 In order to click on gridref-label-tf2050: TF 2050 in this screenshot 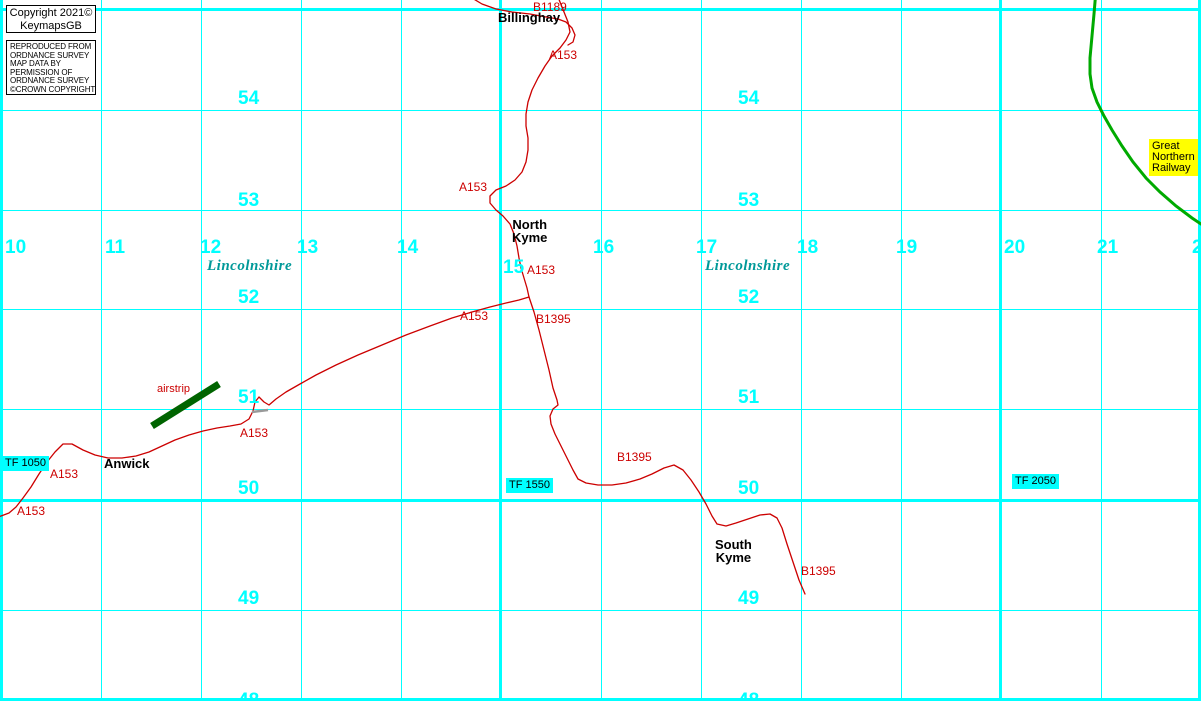, I will do `click(1035, 481)`.